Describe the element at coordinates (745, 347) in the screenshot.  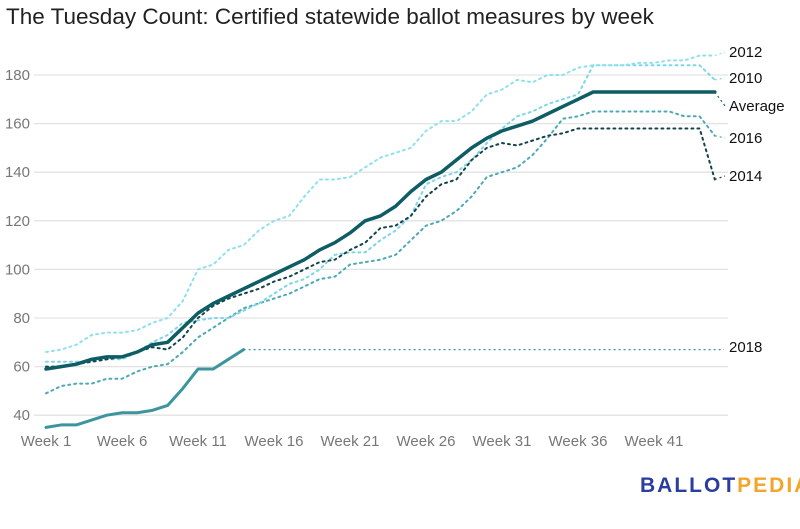
I see `series-label-2018: 2018` at that location.